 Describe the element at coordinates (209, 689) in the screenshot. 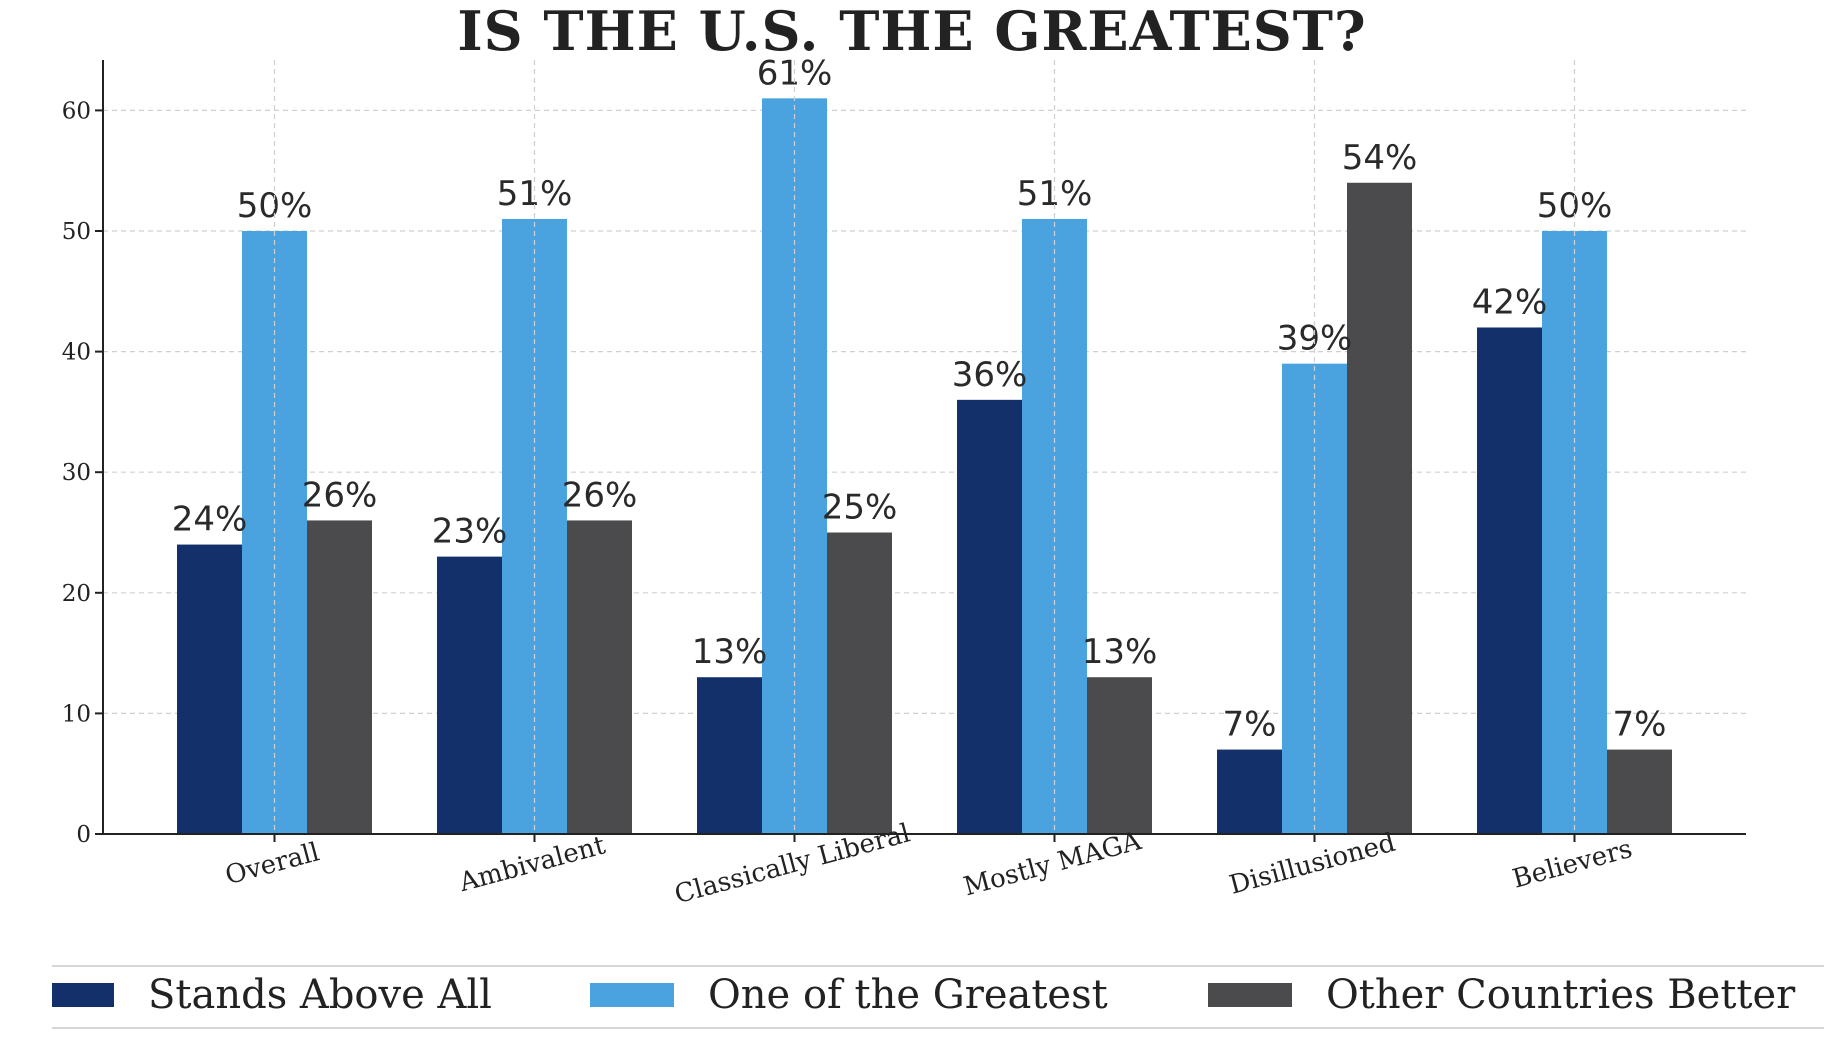

I see `bar-stands-above-all-overall` at that location.